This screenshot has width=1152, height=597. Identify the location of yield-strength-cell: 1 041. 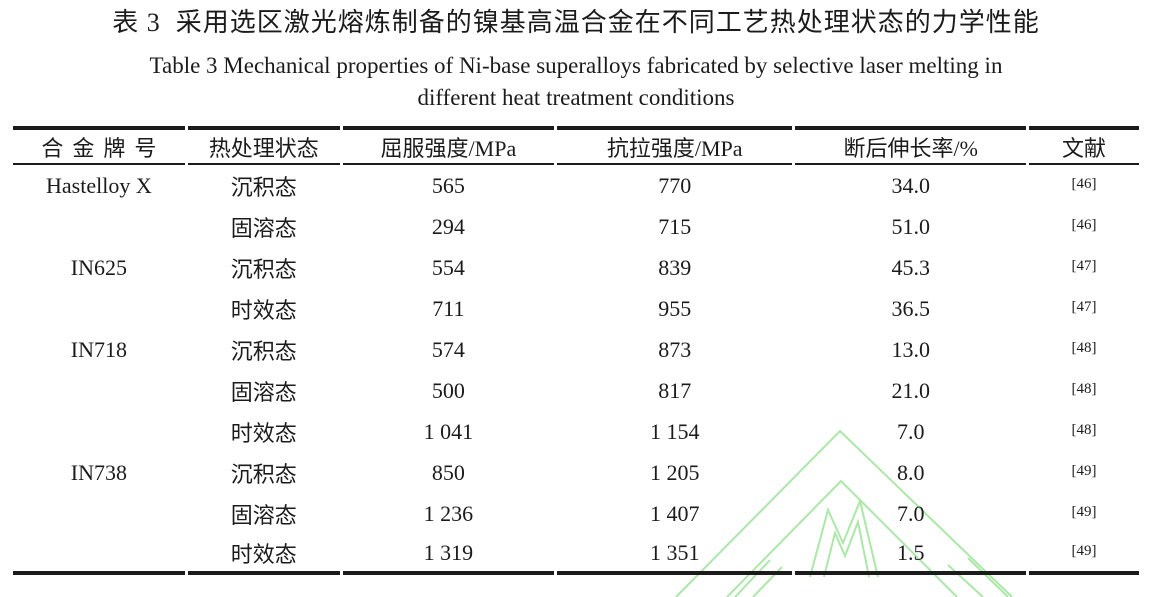
(448, 431).